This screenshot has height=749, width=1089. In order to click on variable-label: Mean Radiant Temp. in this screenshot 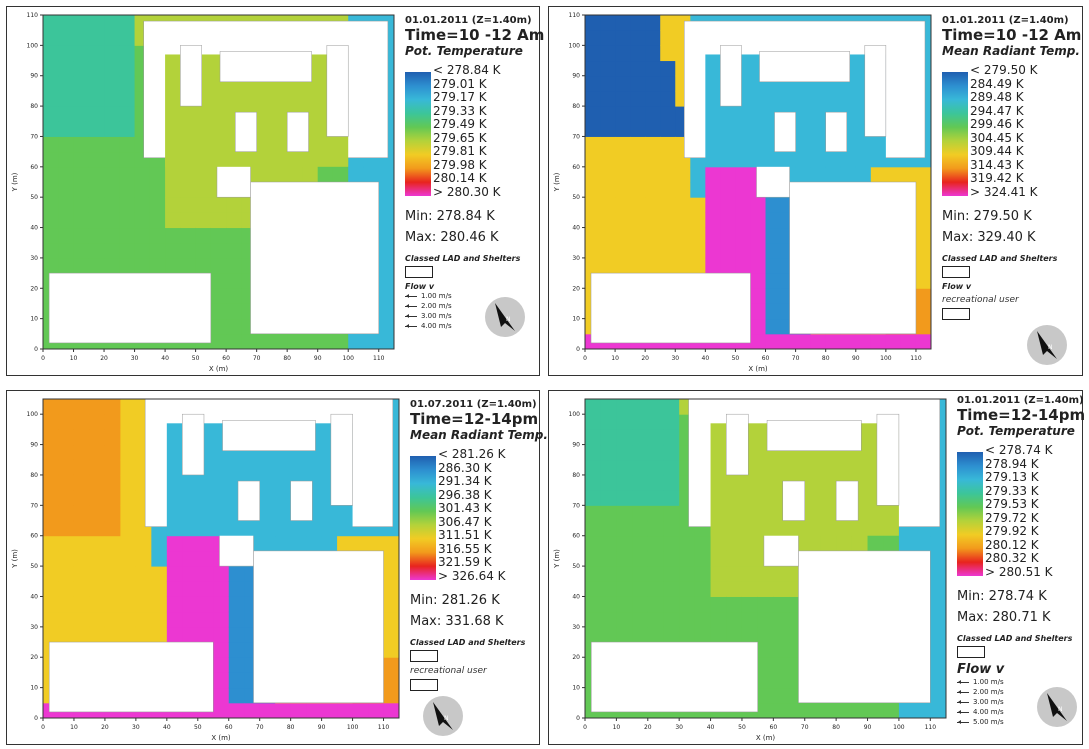, I will do `click(479, 435)`.